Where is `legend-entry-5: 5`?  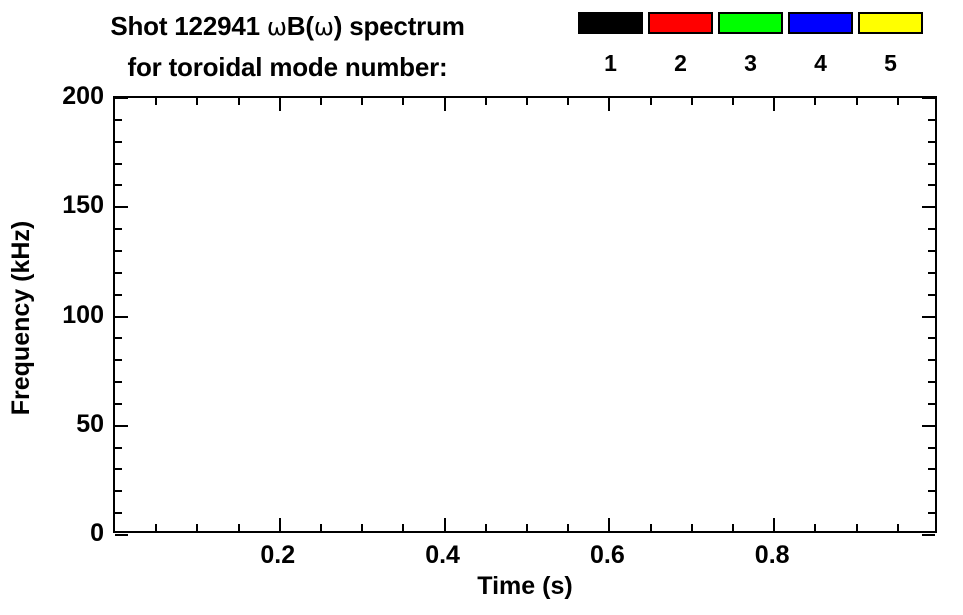 legend-entry-5: 5 is located at coordinates (891, 51).